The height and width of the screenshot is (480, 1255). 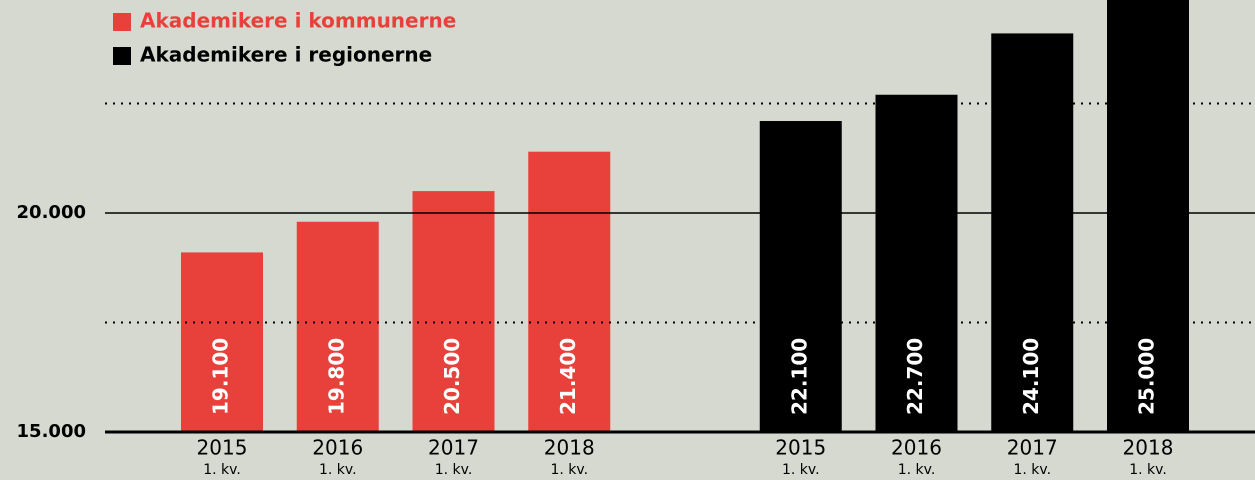 I want to click on value-label: 22.100, so click(x=799, y=376).